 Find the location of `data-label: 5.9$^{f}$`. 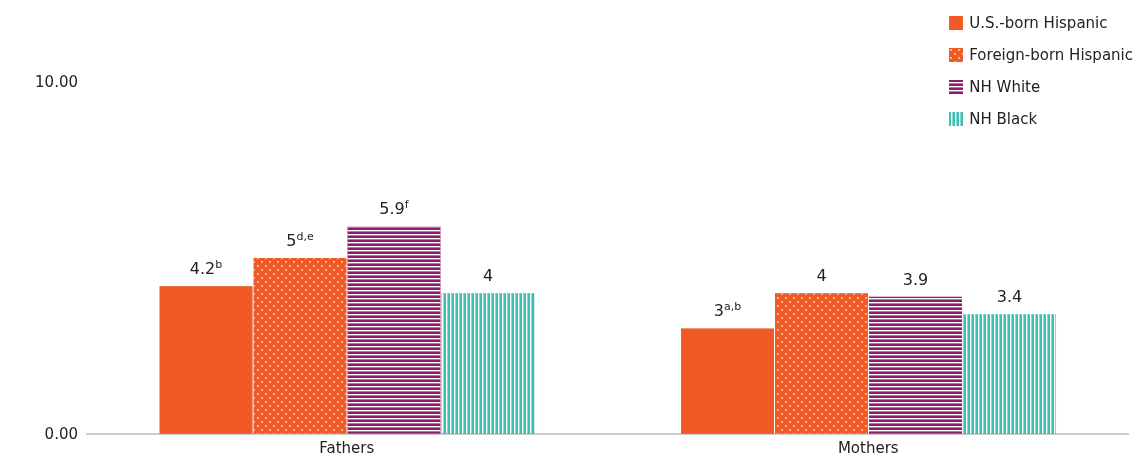

data-label: 5.9$^{f}$ is located at coordinates (394, 208).